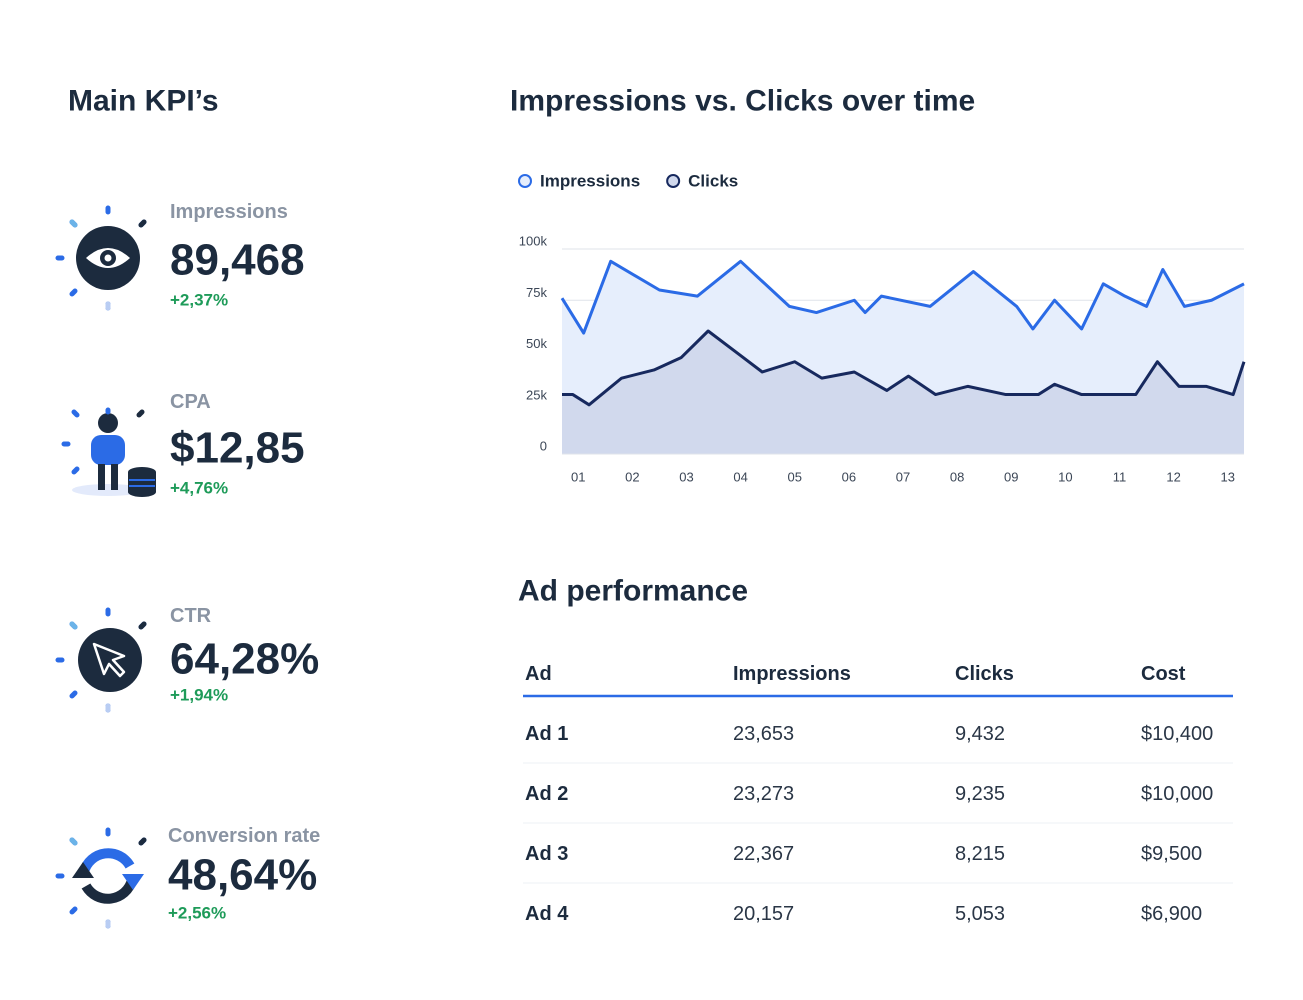  What do you see at coordinates (1177, 794) in the screenshot?
I see `table-cell: $10,000` at bounding box center [1177, 794].